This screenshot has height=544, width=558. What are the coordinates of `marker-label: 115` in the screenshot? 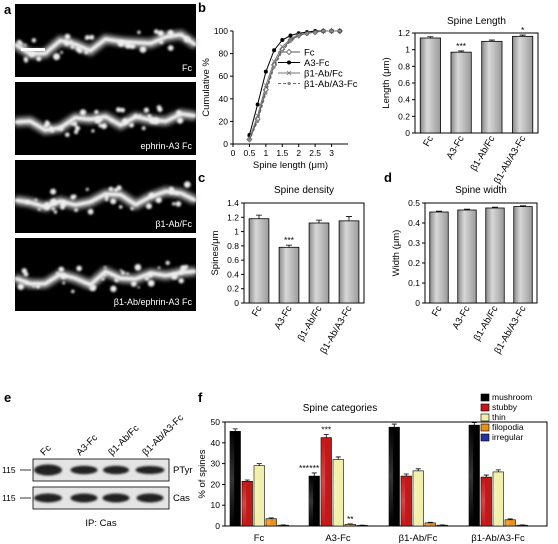 It's located at (9, 498).